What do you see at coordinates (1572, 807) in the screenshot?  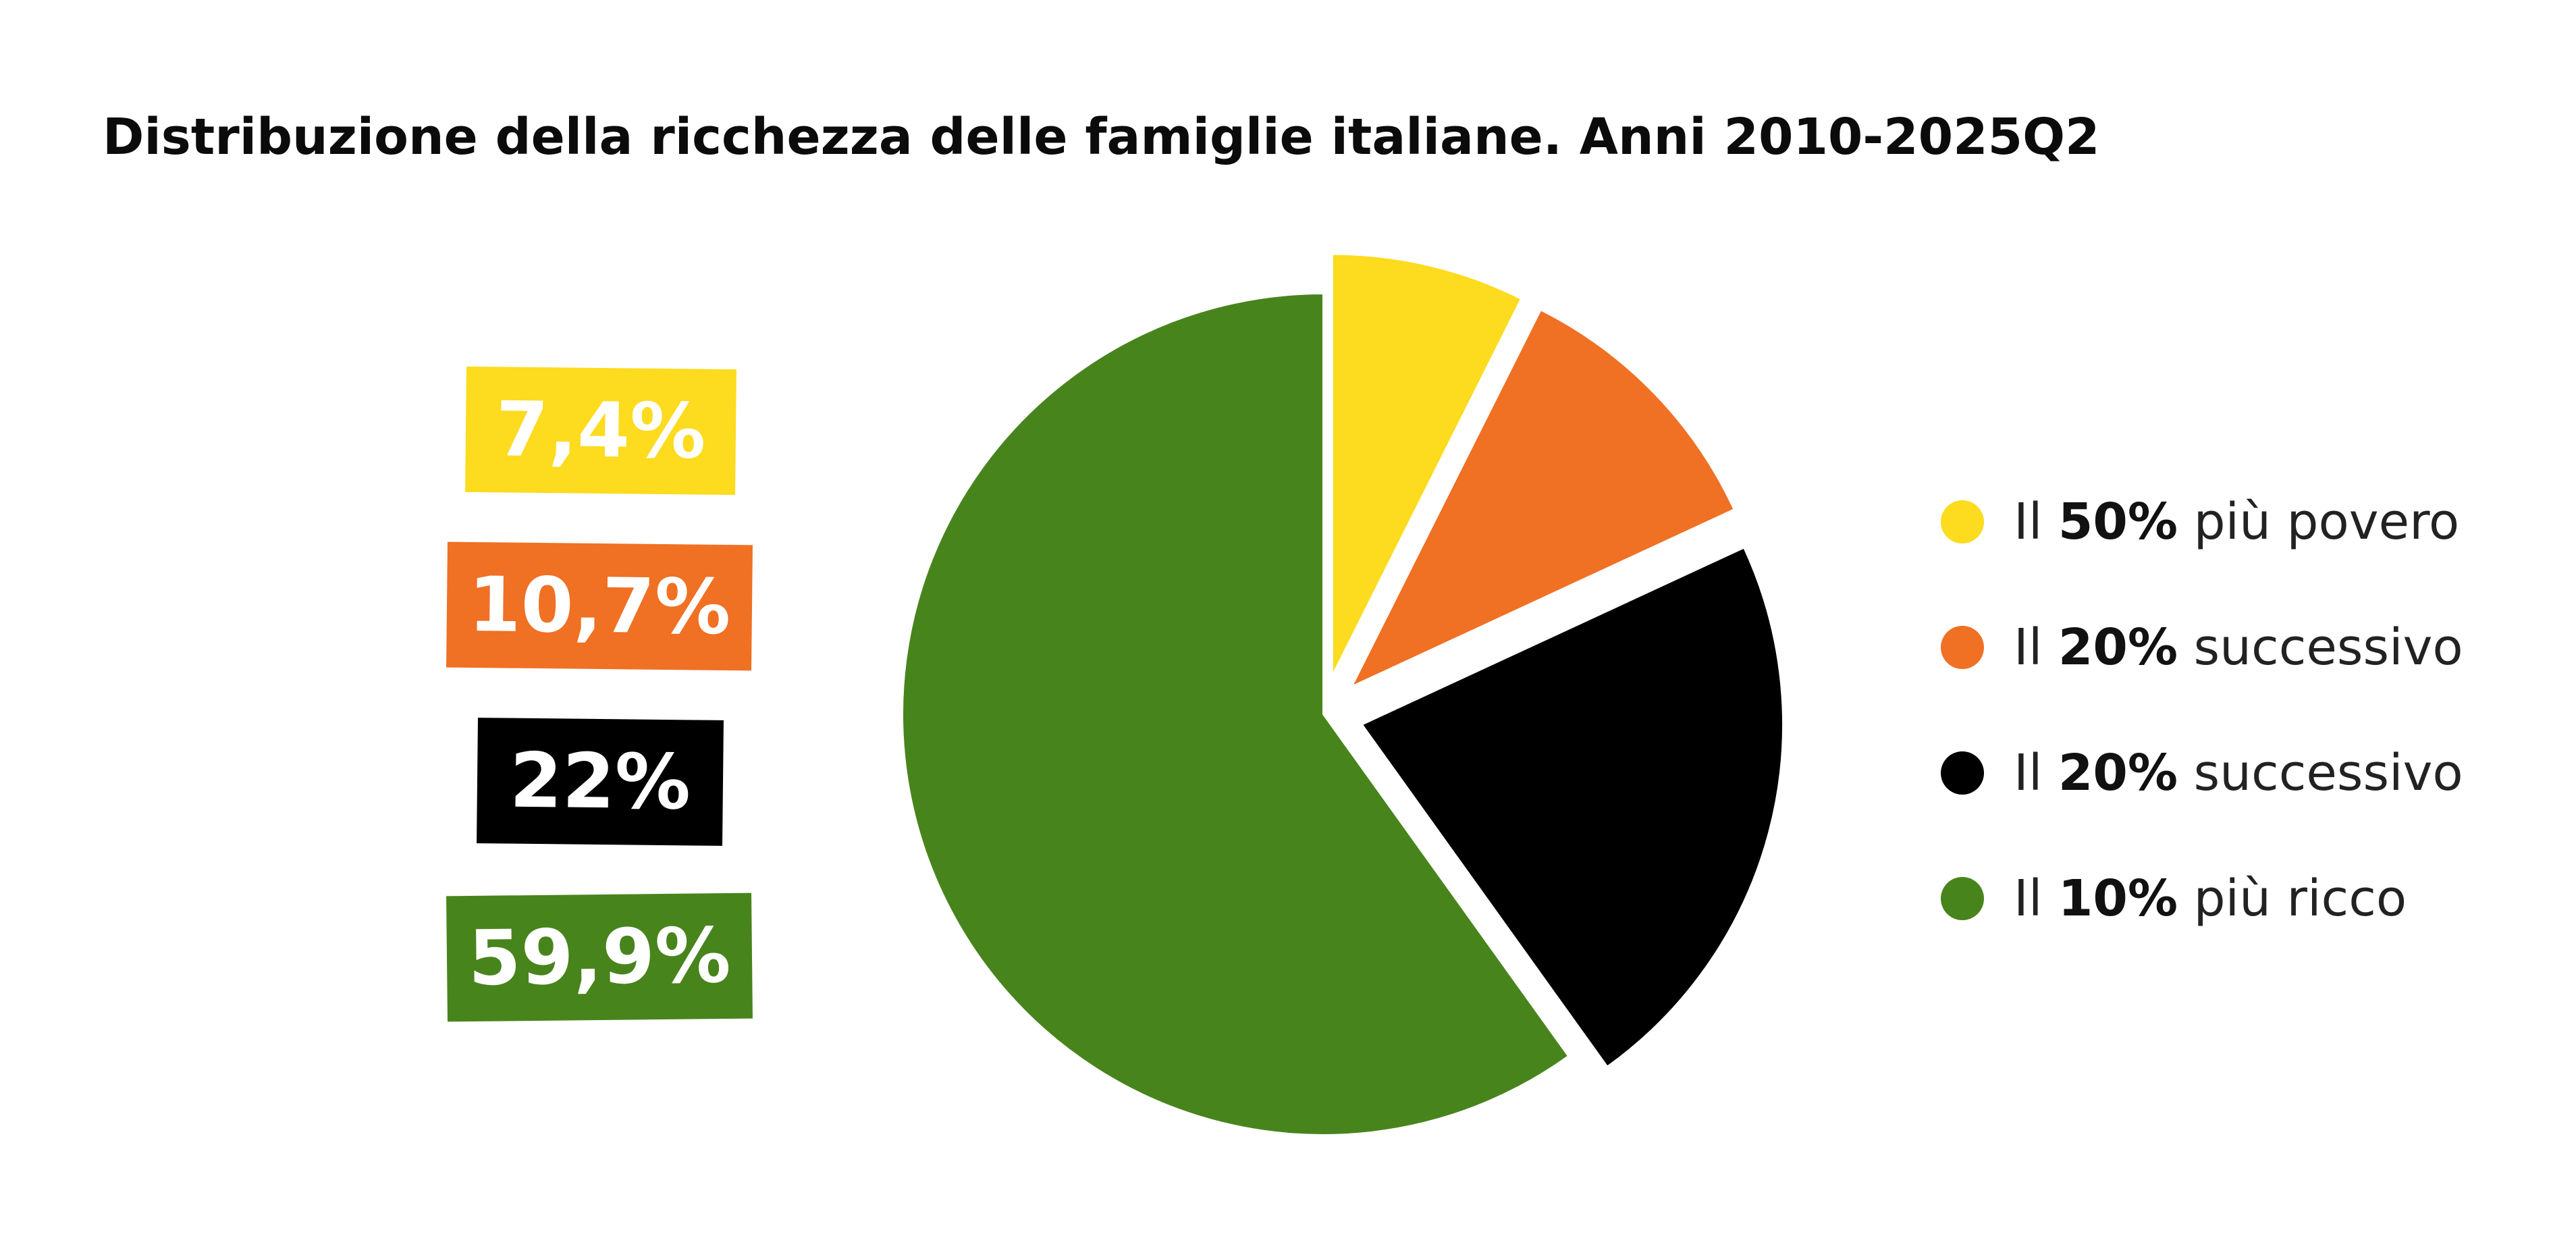 I see `pie-slice-black` at bounding box center [1572, 807].